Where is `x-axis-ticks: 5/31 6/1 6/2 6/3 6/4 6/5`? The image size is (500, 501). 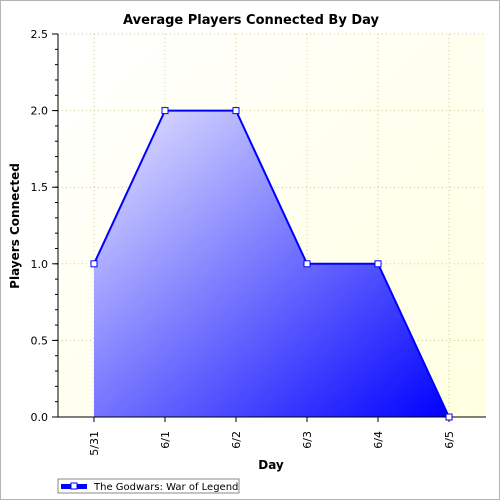 x-axis-ticks: 5/31 6/1 6/2 6/3 6/4 6/5 is located at coordinates (272, 436).